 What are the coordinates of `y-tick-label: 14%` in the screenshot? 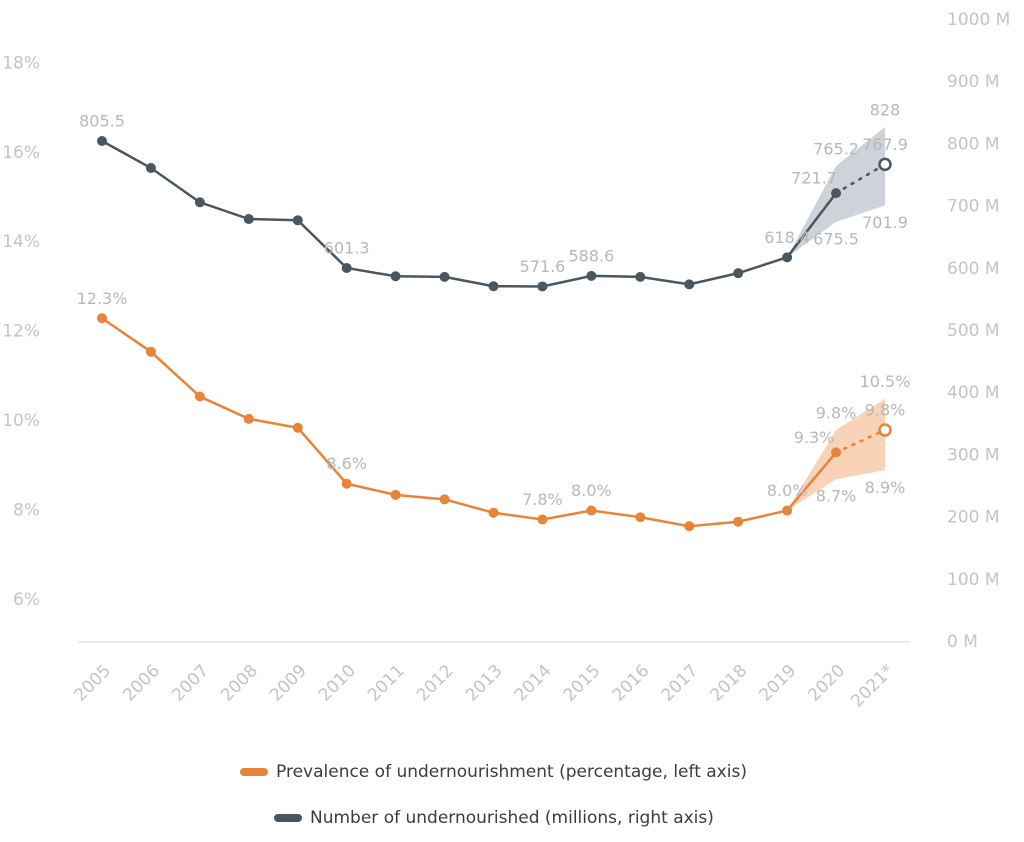 It's located at (21, 242).